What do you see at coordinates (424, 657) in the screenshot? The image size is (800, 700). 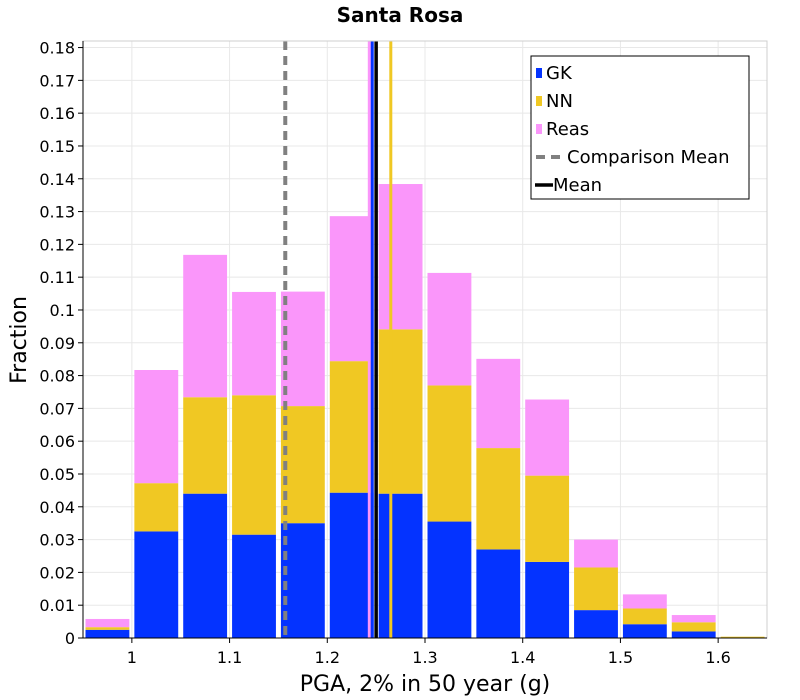 I see `x-tick-label: 1.3` at bounding box center [424, 657].